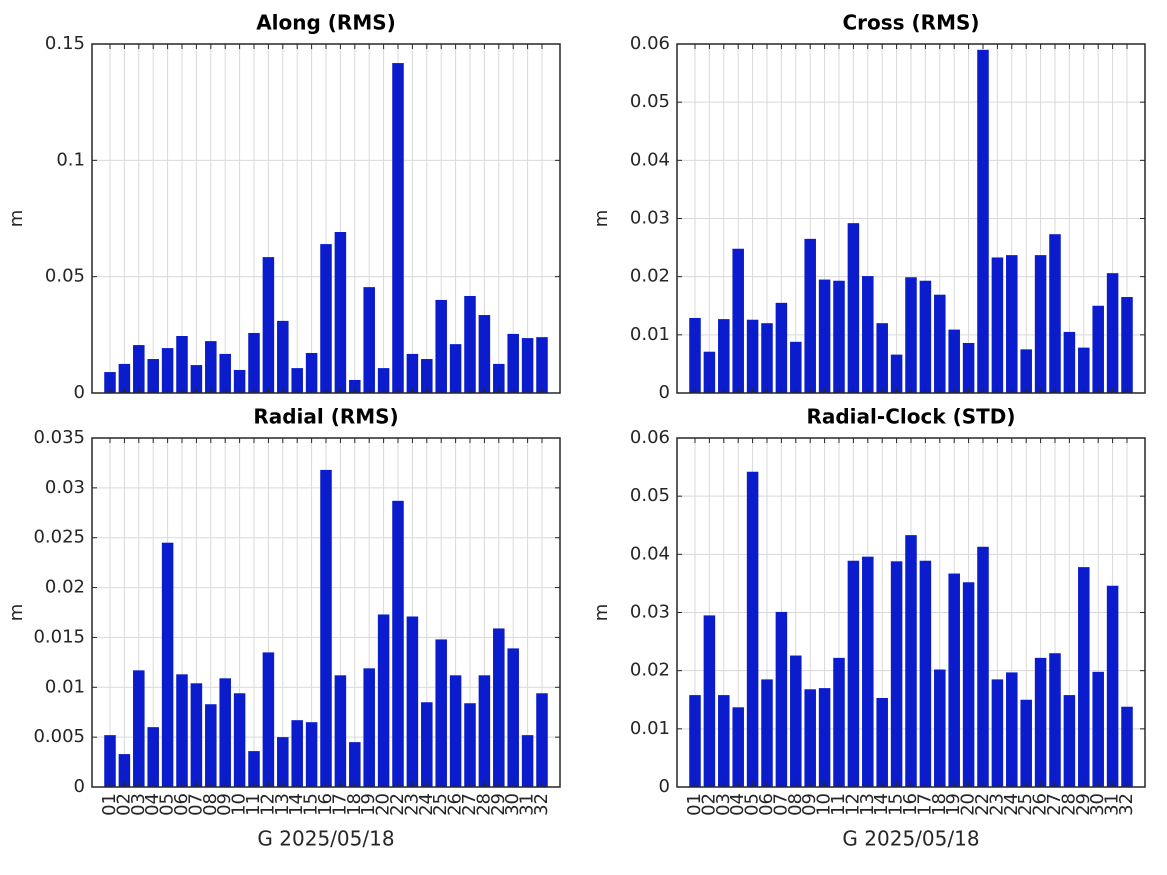  Describe the element at coordinates (650, 276) in the screenshot. I see `y-tick-label: 0.02` at that location.